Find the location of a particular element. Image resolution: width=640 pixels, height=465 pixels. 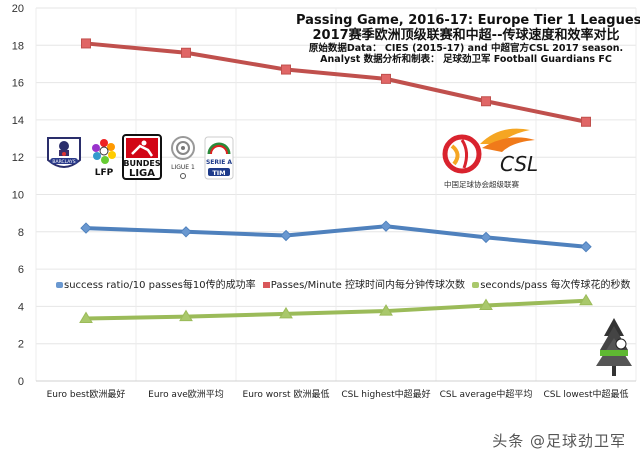

svg-text: TIM is located at coordinates (218, 173).